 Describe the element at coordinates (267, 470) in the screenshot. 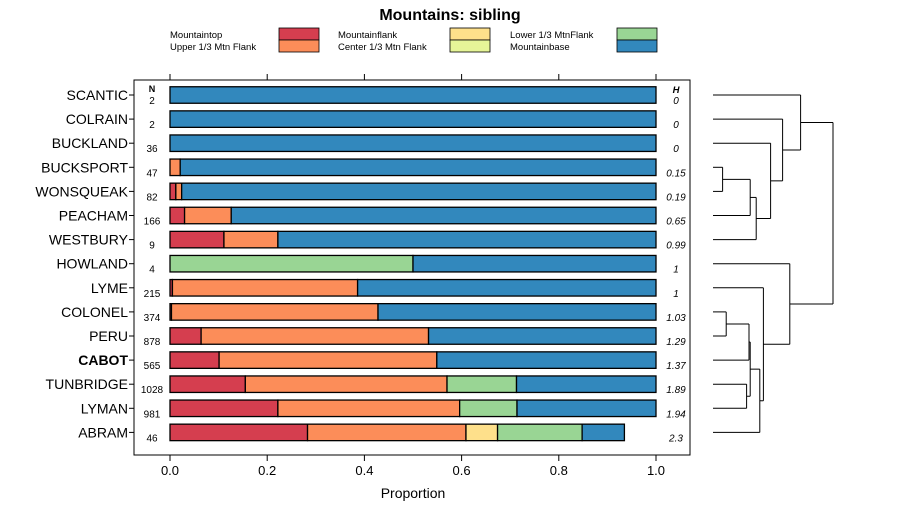

I see `x-tick-label: 0.2` at that location.